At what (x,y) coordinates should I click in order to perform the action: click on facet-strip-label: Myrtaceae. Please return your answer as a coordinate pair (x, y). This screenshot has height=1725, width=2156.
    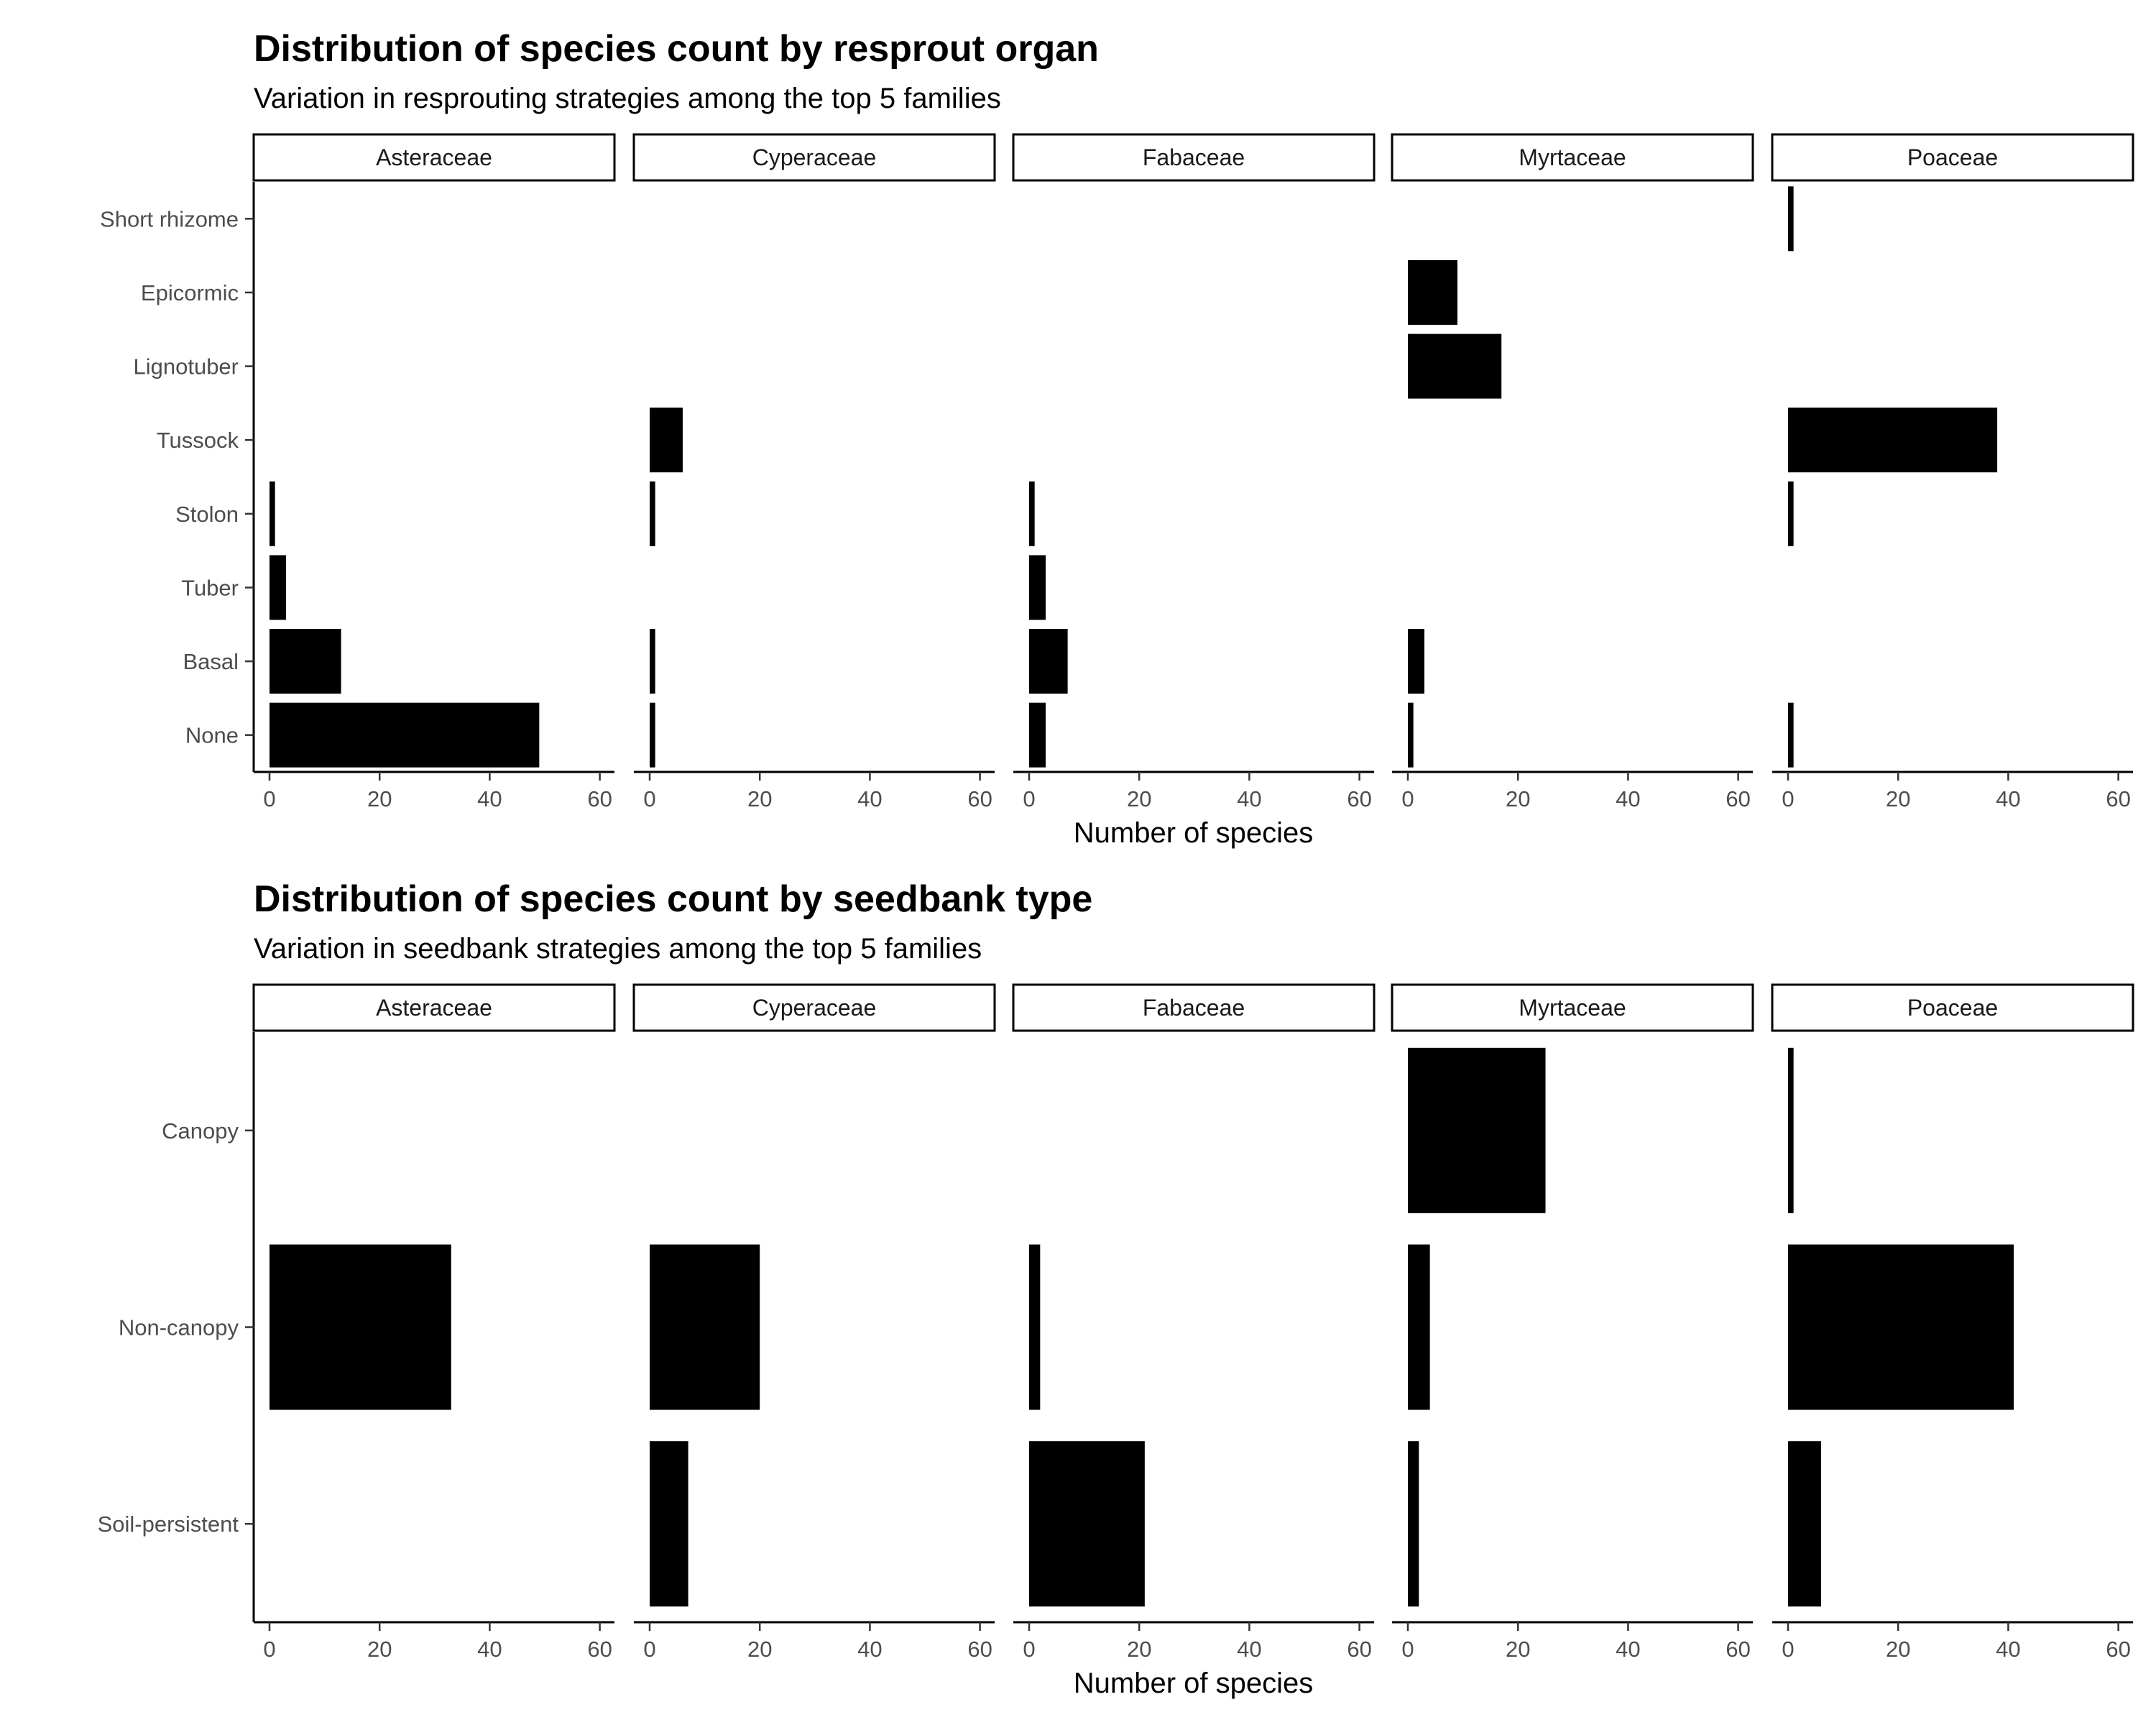
    Looking at the image, I should click on (1572, 1008).